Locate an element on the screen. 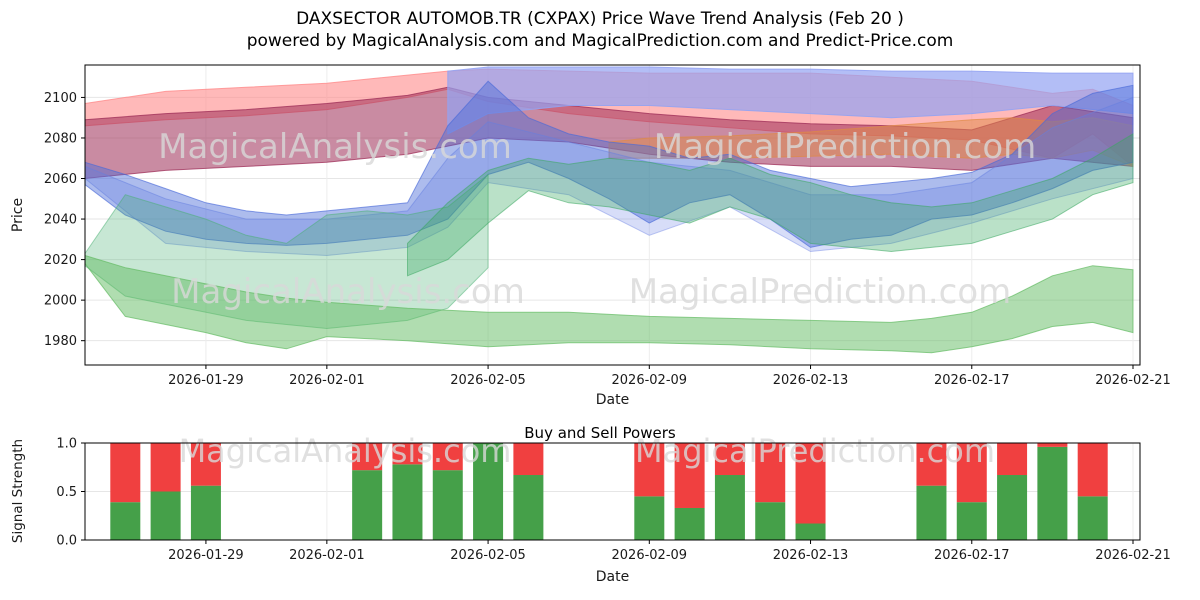  signal-xtick-label: 2026-02-05 is located at coordinates (488, 555).